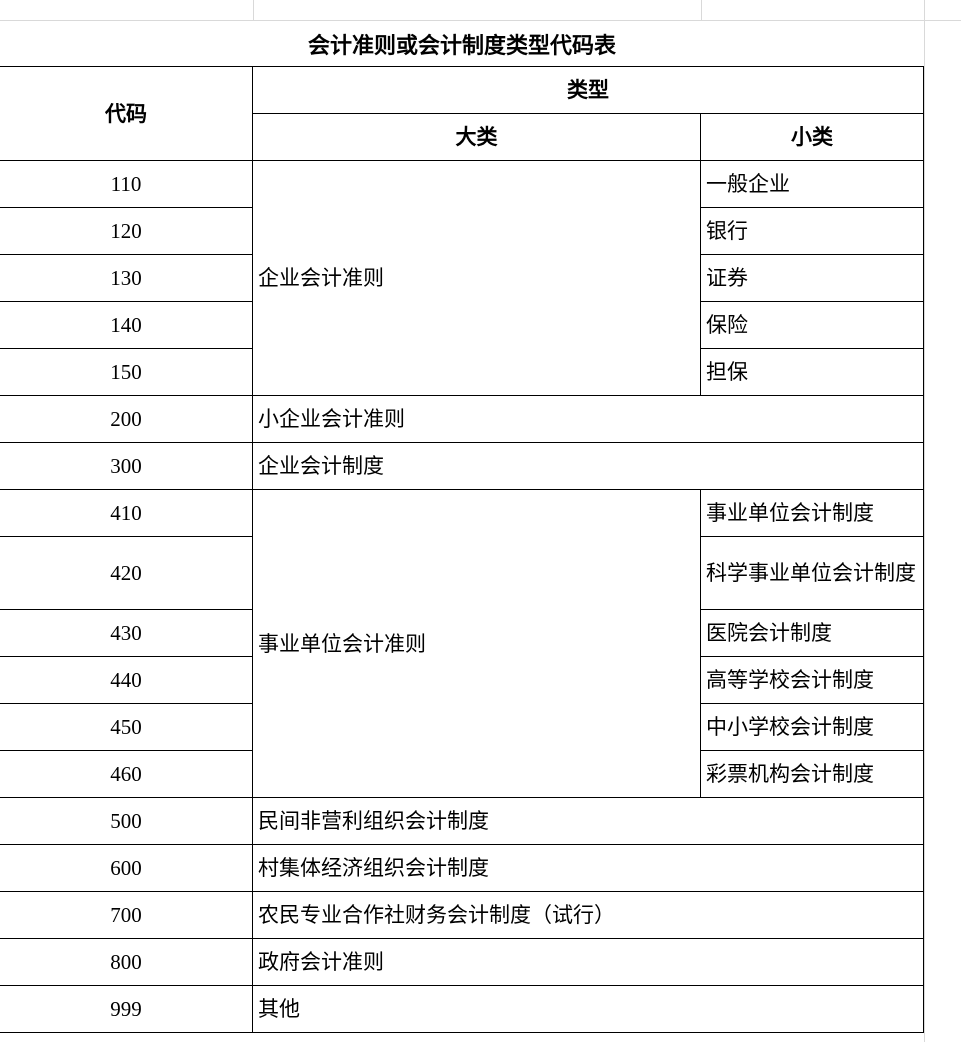  What do you see at coordinates (126, 1009) in the screenshot?
I see `code-cell: 999` at bounding box center [126, 1009].